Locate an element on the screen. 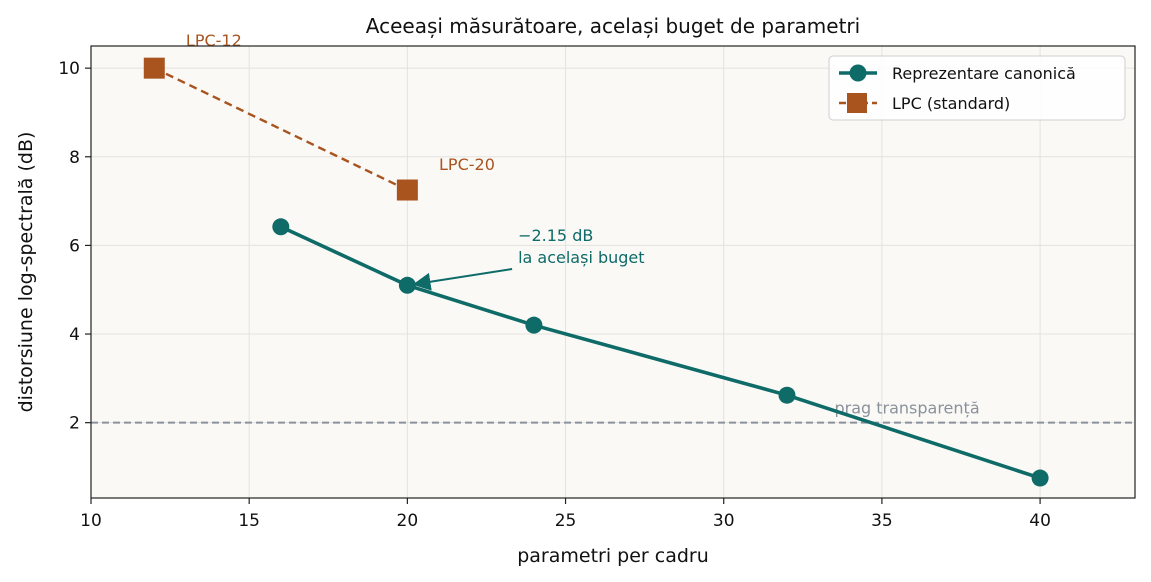 The width and height of the screenshot is (1151, 582). y-axis: 2 4 6 8 10 is located at coordinates (74, 246).